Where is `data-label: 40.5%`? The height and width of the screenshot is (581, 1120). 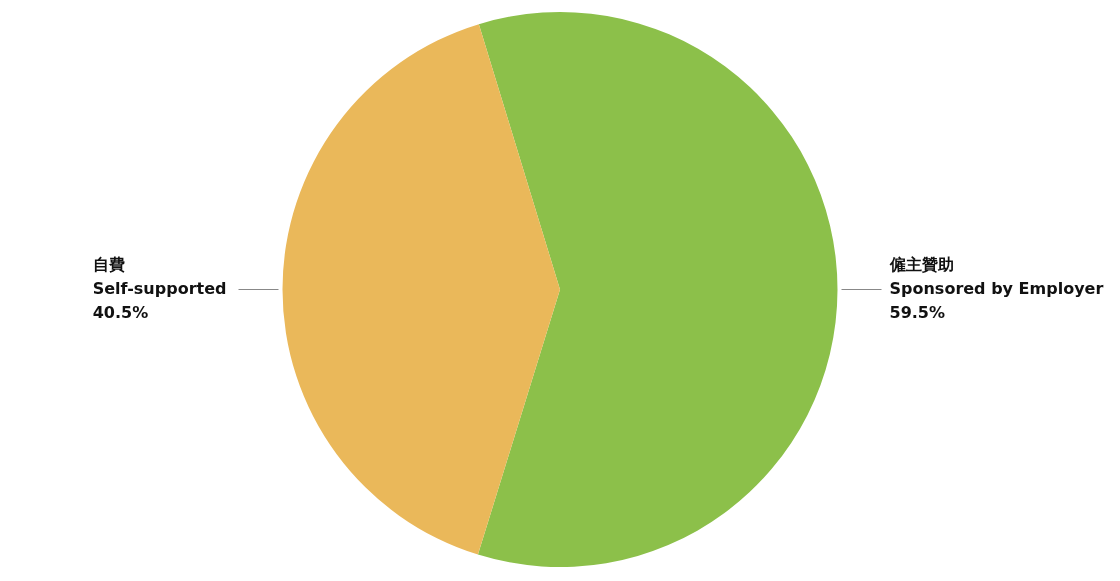 data-label: 40.5% is located at coordinates (120, 312).